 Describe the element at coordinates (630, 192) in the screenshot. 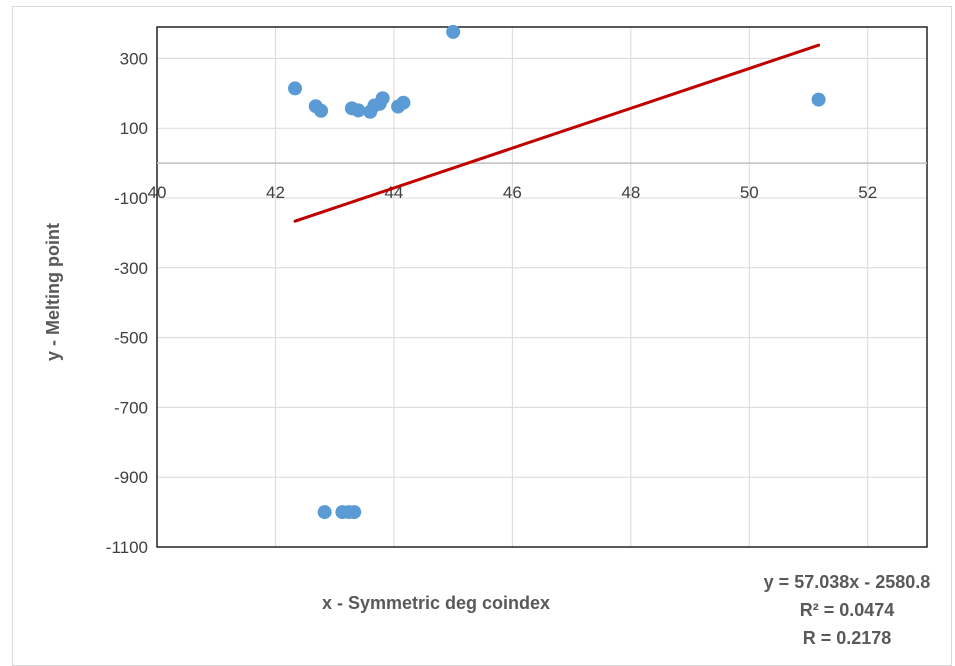

I see `x-tick-label: 48` at that location.